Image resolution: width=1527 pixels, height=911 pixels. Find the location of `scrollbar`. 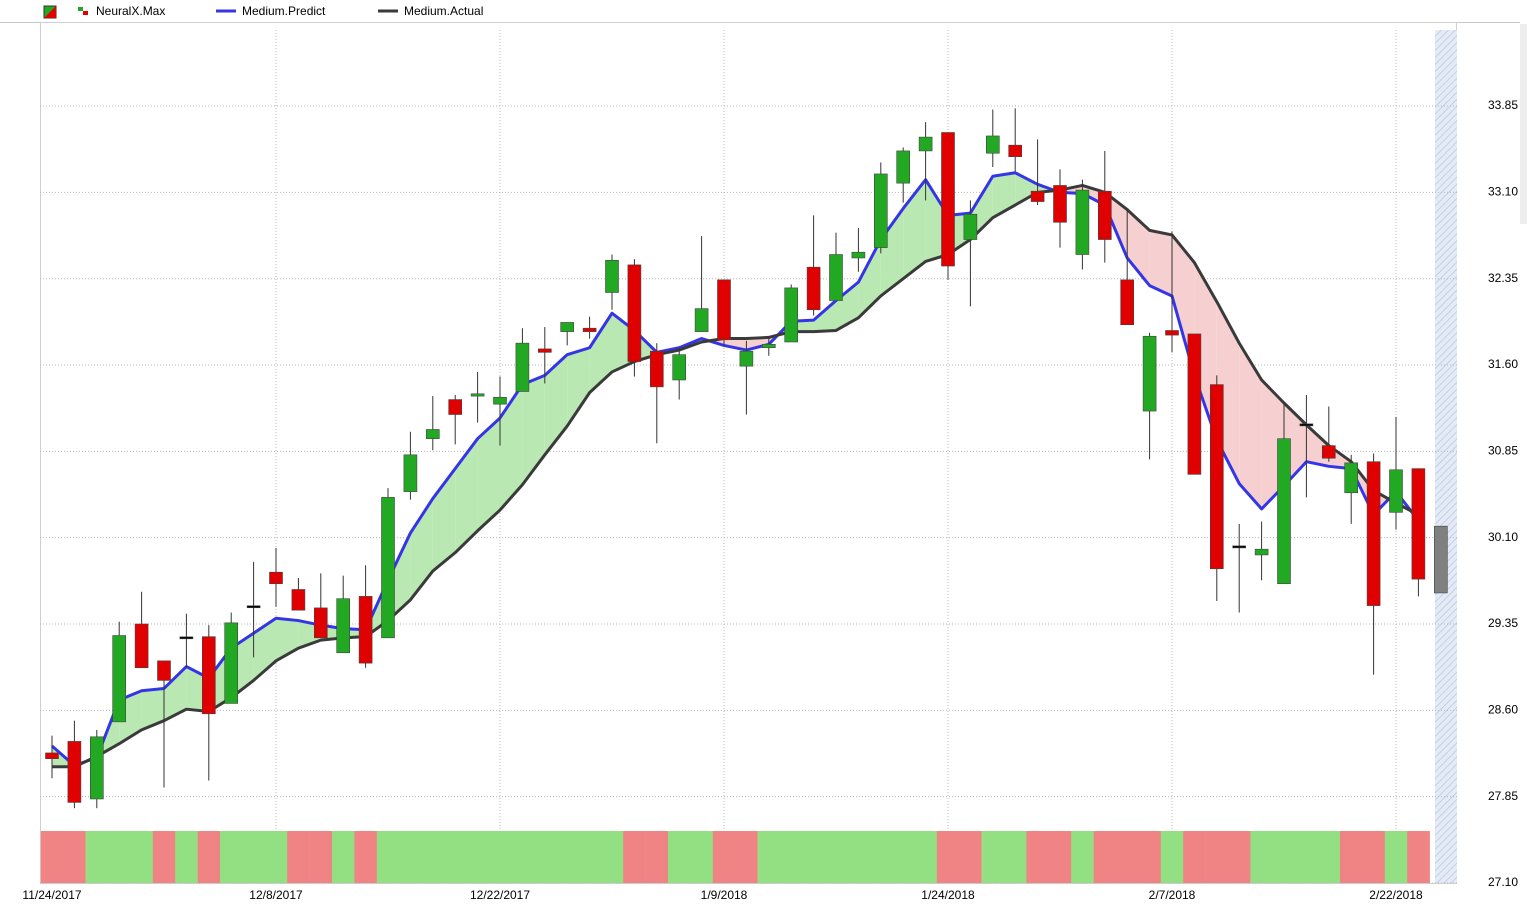

scrollbar is located at coordinates (1523, 124).